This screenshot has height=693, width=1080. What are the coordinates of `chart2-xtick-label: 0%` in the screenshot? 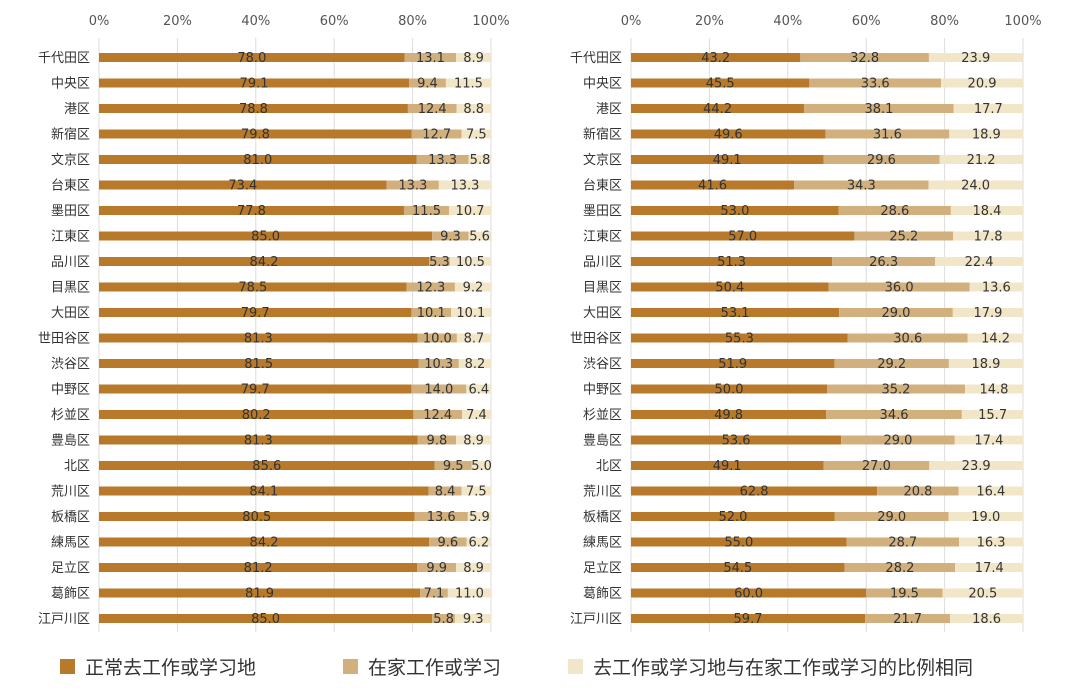 It's located at (631, 21).